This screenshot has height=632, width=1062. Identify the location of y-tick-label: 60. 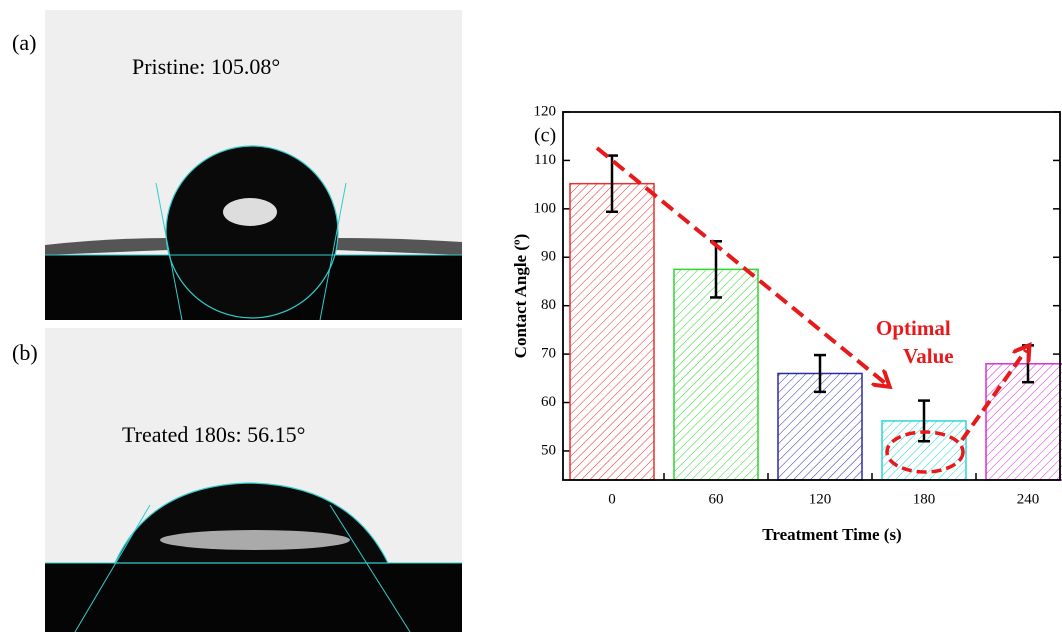
(548, 402).